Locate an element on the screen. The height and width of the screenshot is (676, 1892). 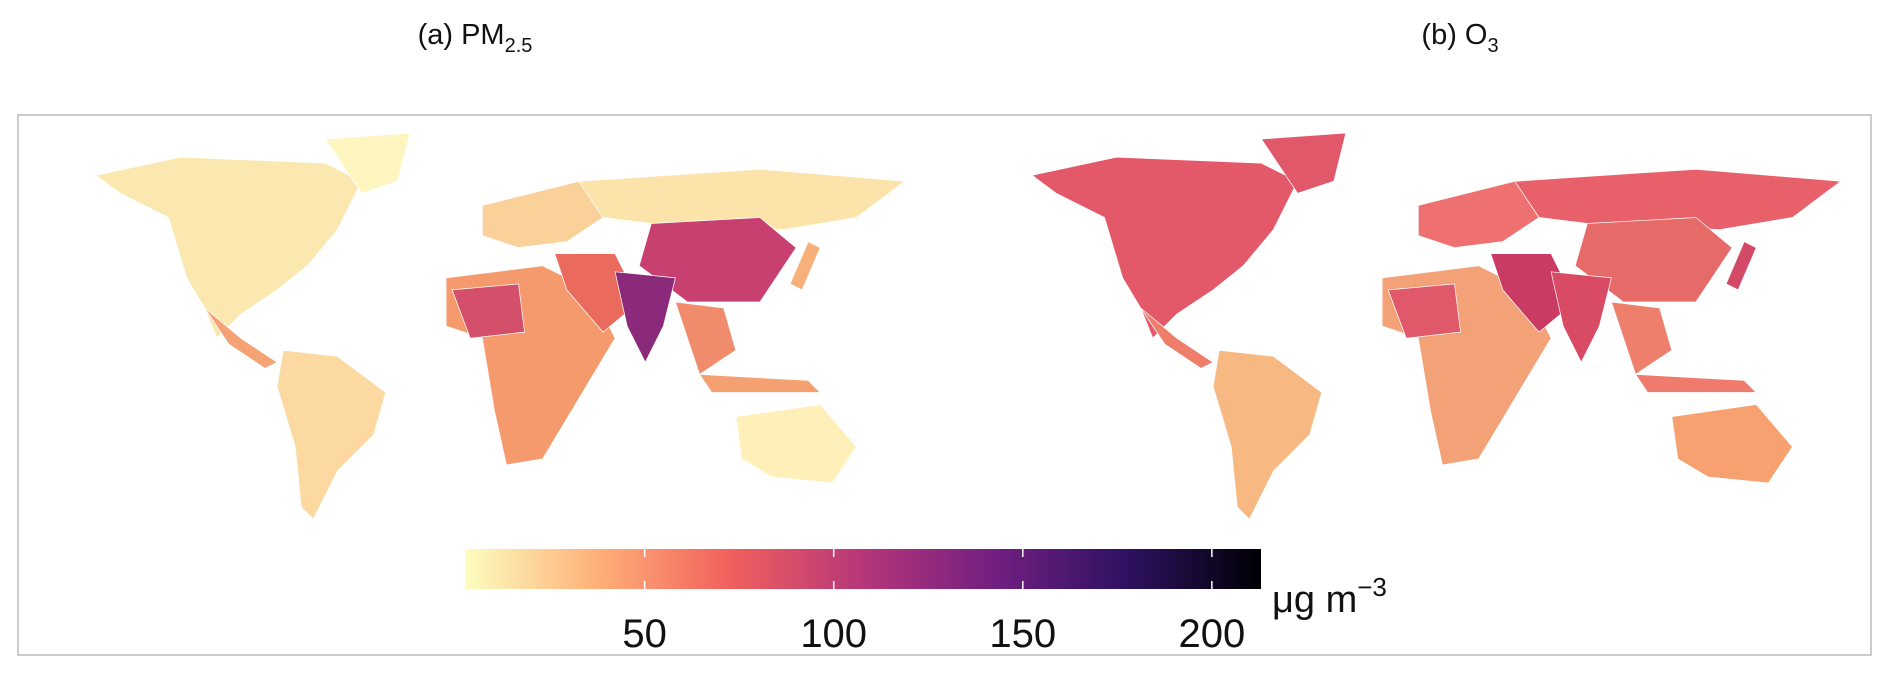
panel-title: (a) PM2.5 is located at coordinates (475, 38).